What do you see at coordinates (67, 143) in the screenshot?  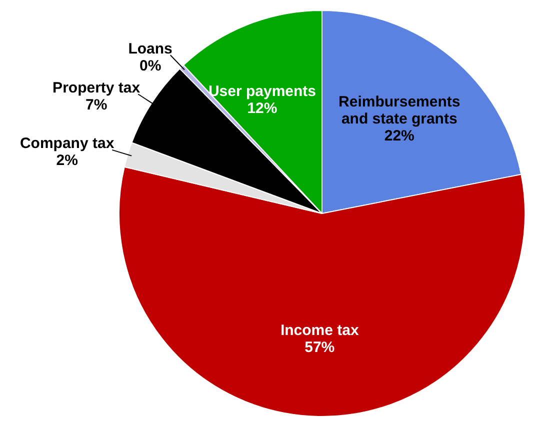 I see `slice-label: Company tax` at bounding box center [67, 143].